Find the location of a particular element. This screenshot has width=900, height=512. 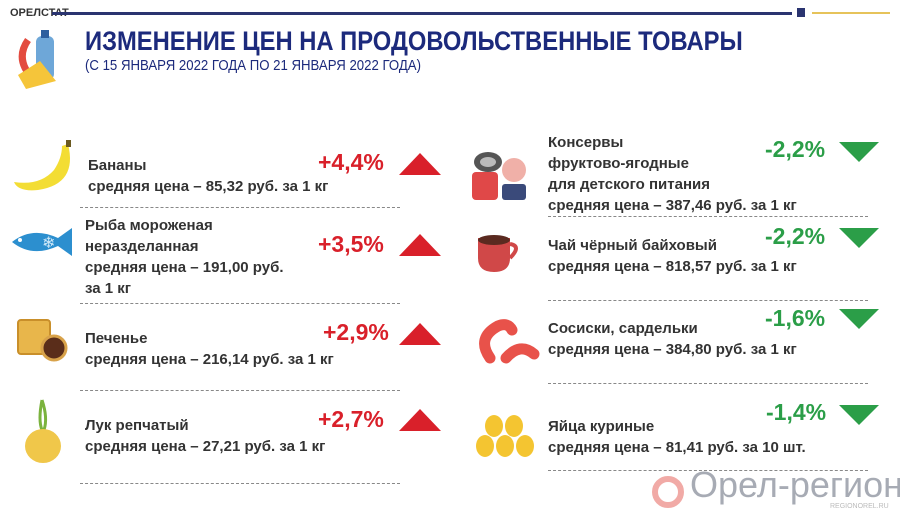

price-change: +2,9% is located at coordinates (356, 332).